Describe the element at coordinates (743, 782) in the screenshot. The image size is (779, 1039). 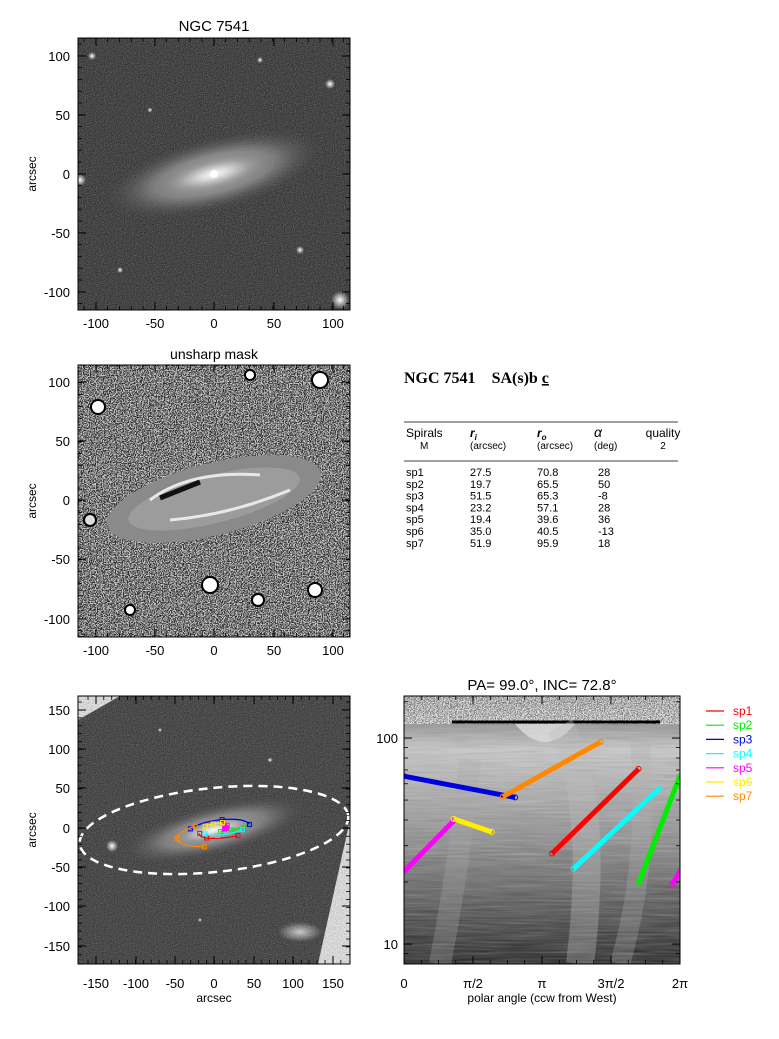
I see `legend-label-sp6: sp6` at that location.